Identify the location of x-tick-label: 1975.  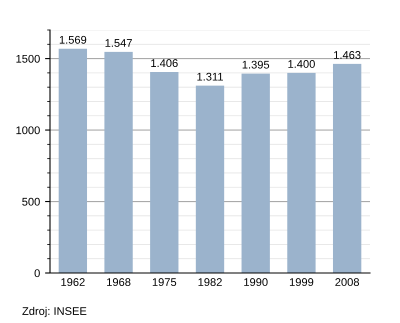
(164, 282).